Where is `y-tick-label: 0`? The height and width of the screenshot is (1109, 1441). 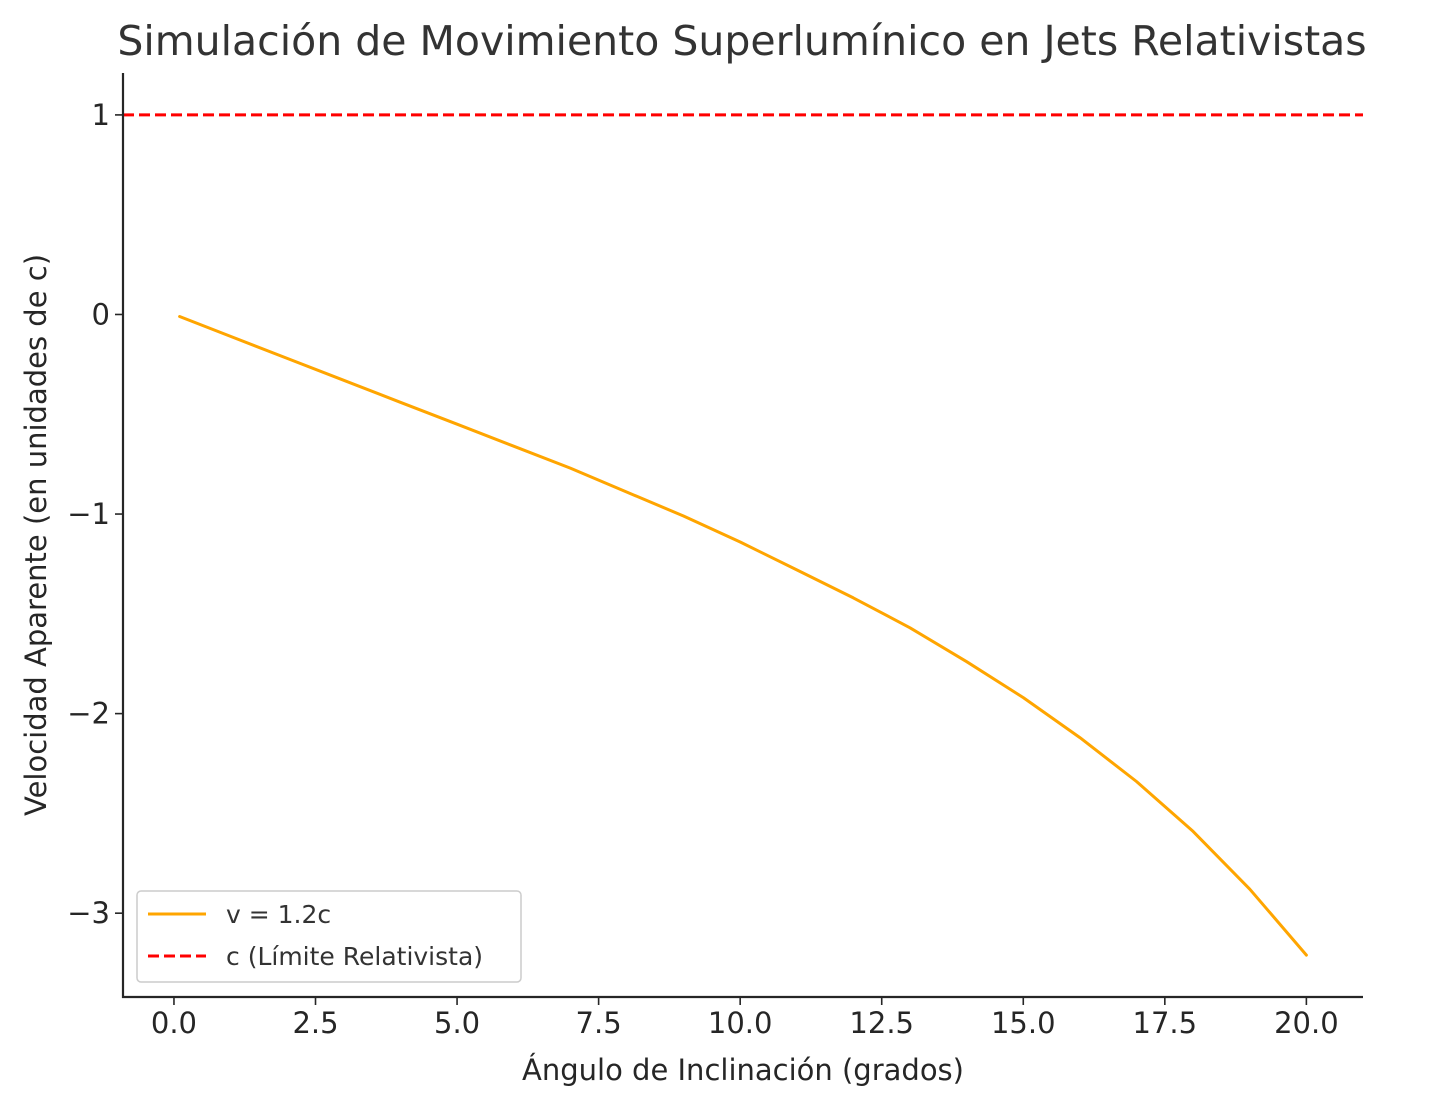 y-tick-label: 0 is located at coordinates (101, 314).